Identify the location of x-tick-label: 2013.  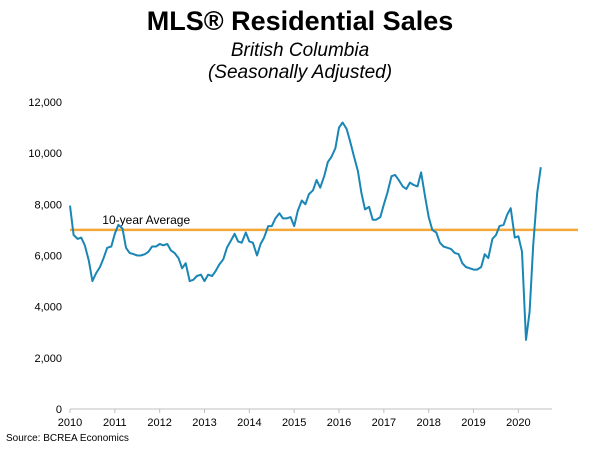
(204, 423).